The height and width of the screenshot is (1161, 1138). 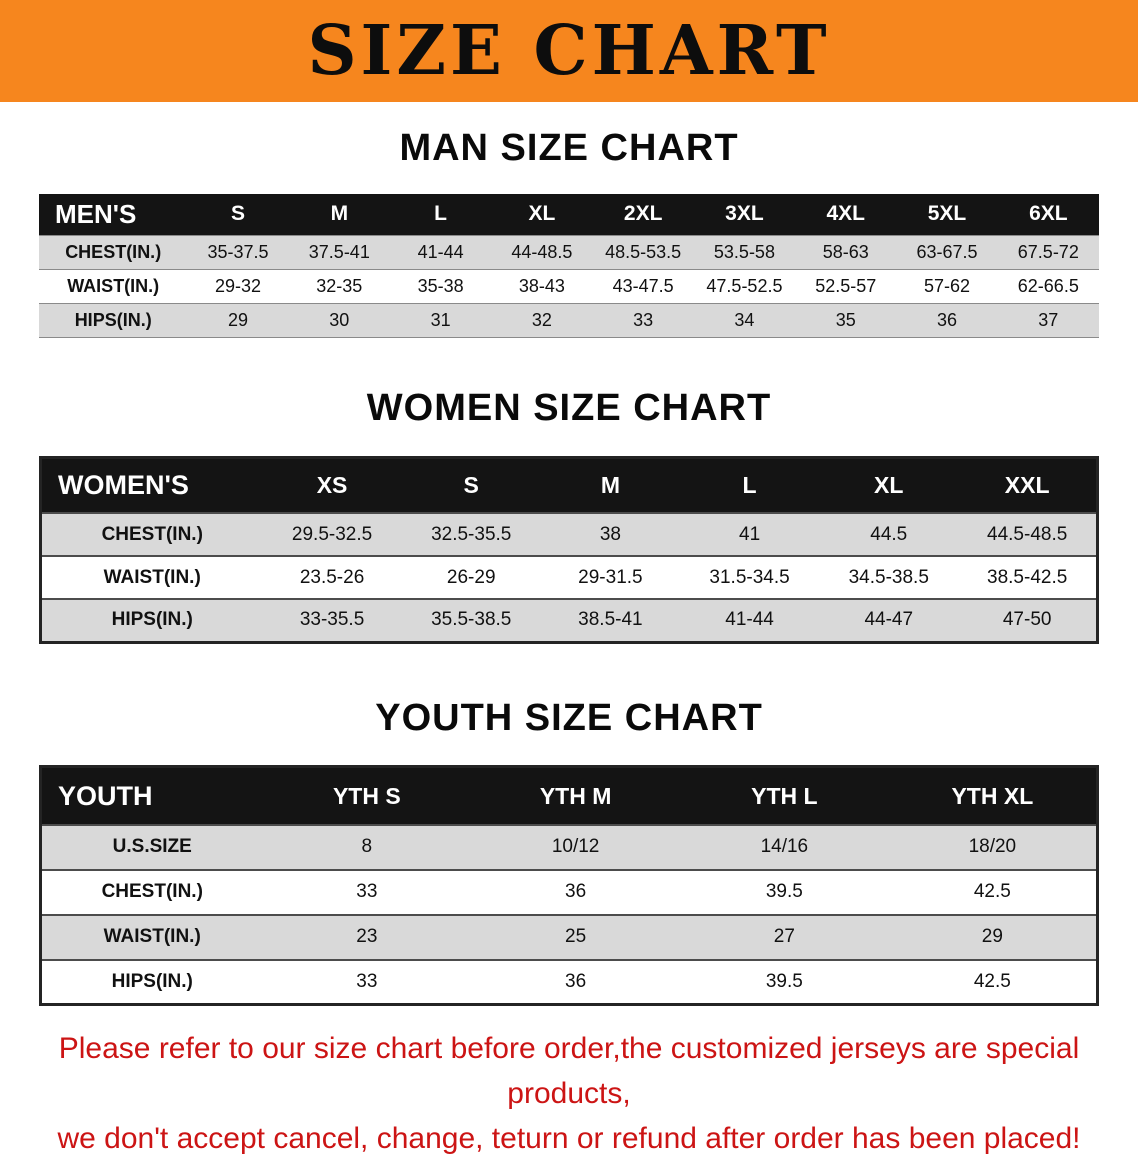 I want to click on size-value-cell: 34, so click(x=744, y=321).